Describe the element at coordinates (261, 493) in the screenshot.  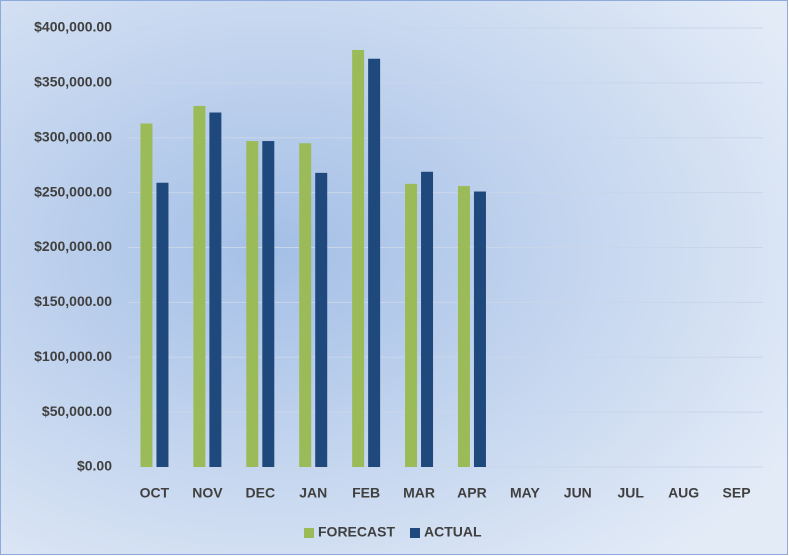
I see `x-tick-label: DEC` at that location.